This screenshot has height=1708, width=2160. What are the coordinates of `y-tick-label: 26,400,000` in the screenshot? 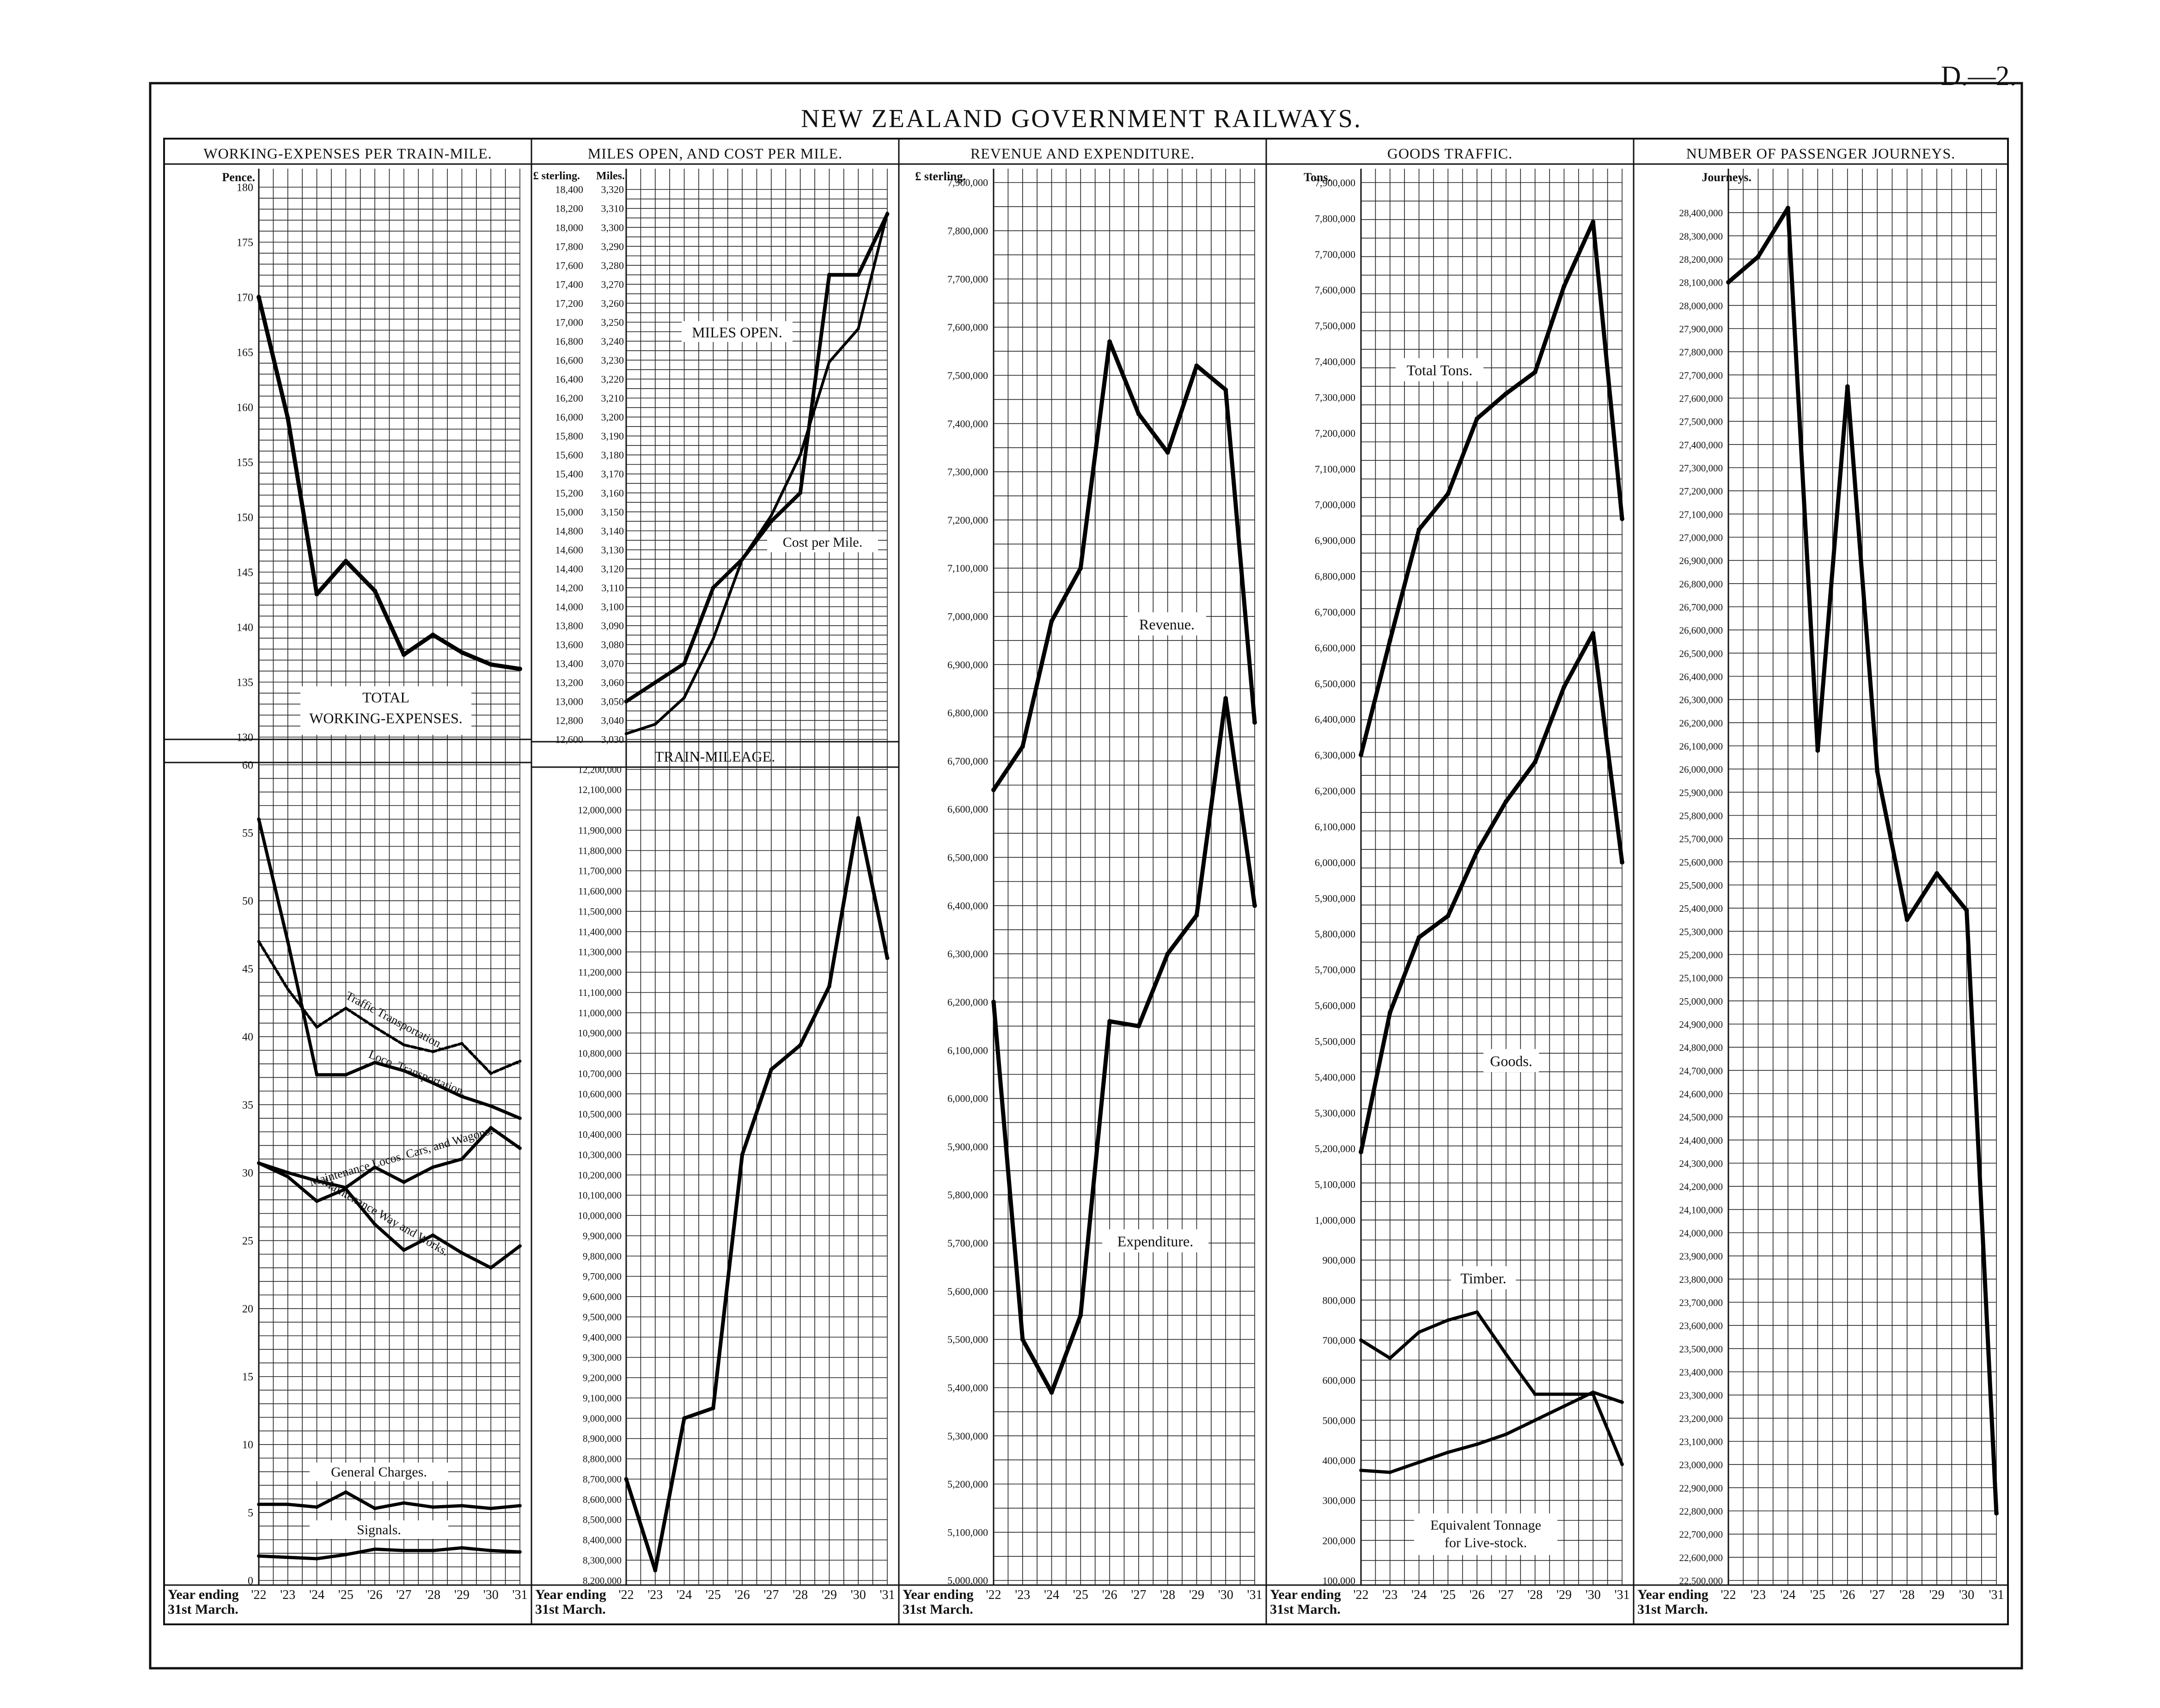 It's located at (1701, 677).